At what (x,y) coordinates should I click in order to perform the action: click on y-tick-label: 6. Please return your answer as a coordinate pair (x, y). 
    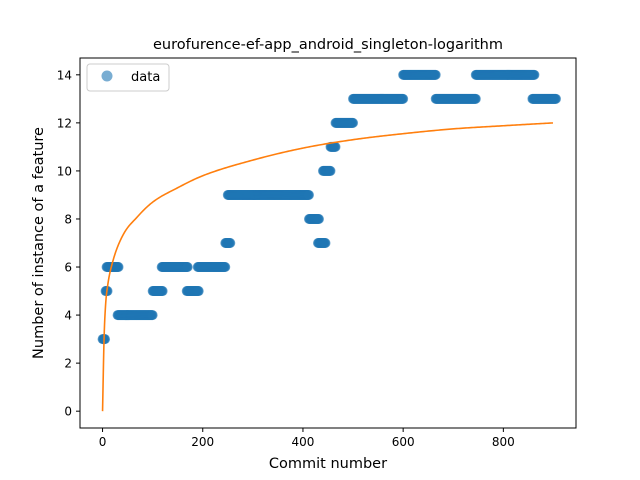
    Looking at the image, I should click on (68, 268).